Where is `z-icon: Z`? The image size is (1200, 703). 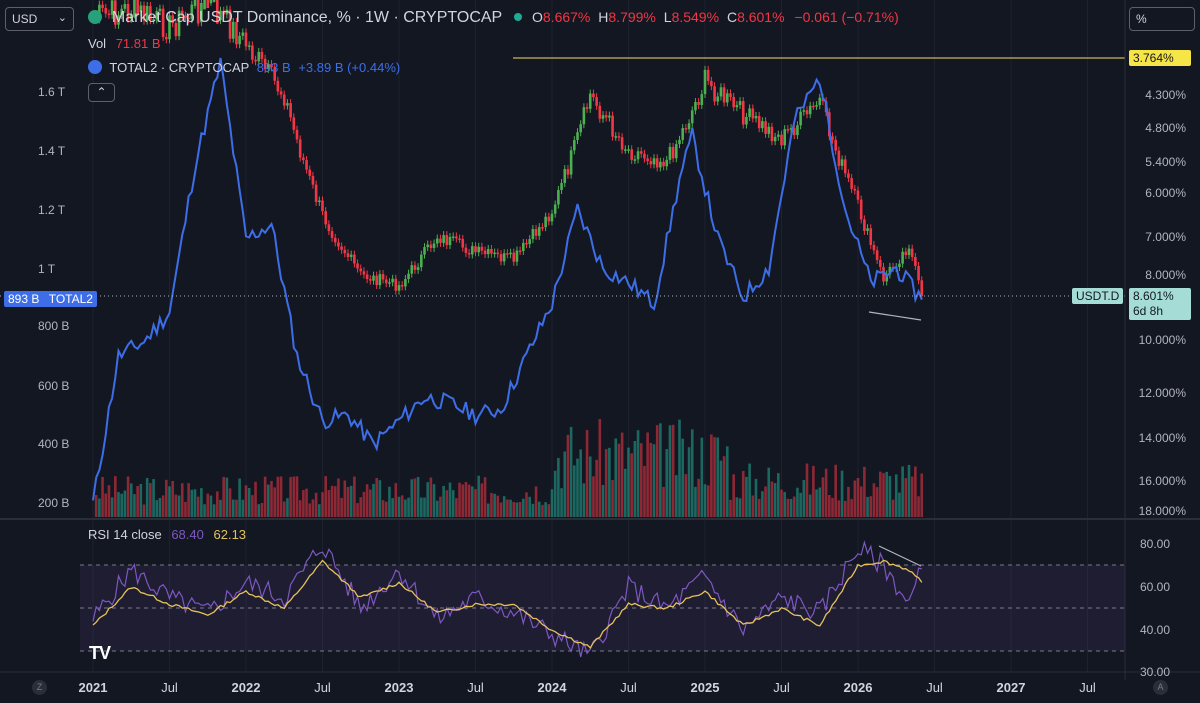 z-icon: Z is located at coordinates (39, 687).